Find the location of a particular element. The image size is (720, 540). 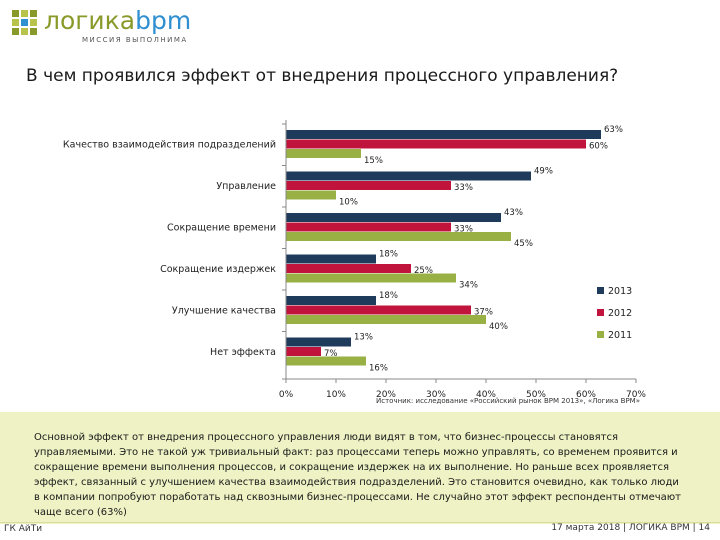

bar-data-label: 15% is located at coordinates (373, 161).